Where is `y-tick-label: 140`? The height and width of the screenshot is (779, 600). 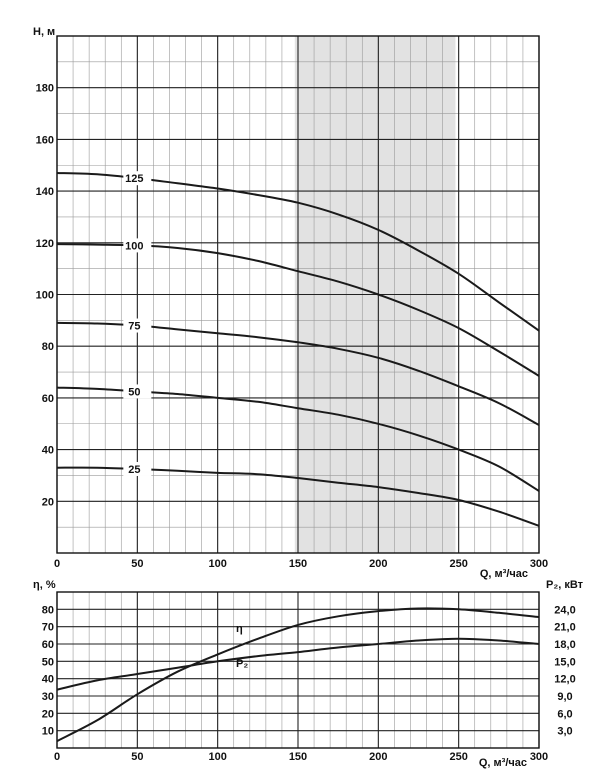 y-tick-label: 140 is located at coordinates (45, 192).